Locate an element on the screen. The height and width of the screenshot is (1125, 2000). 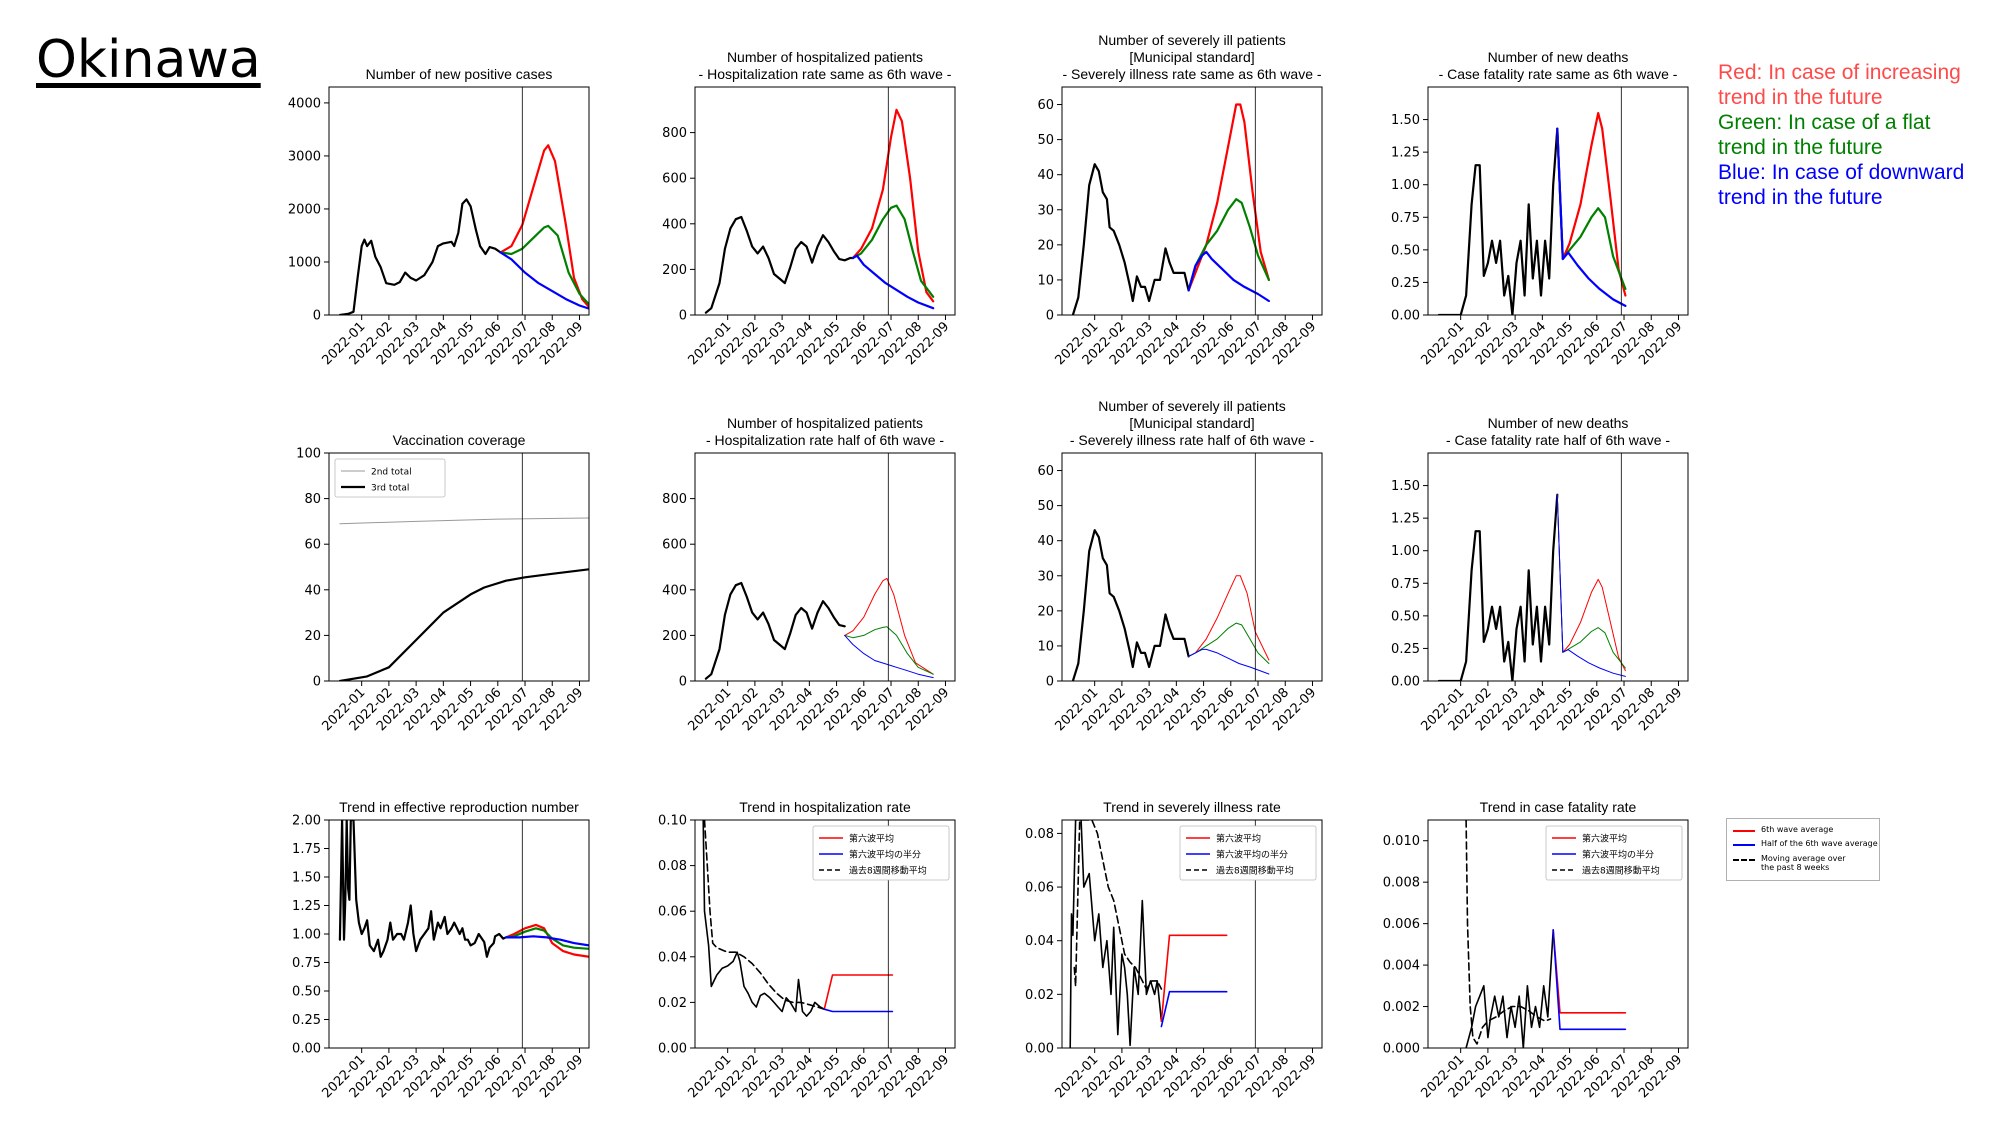
y-tick-label: 2.00 is located at coordinates (306, 821).